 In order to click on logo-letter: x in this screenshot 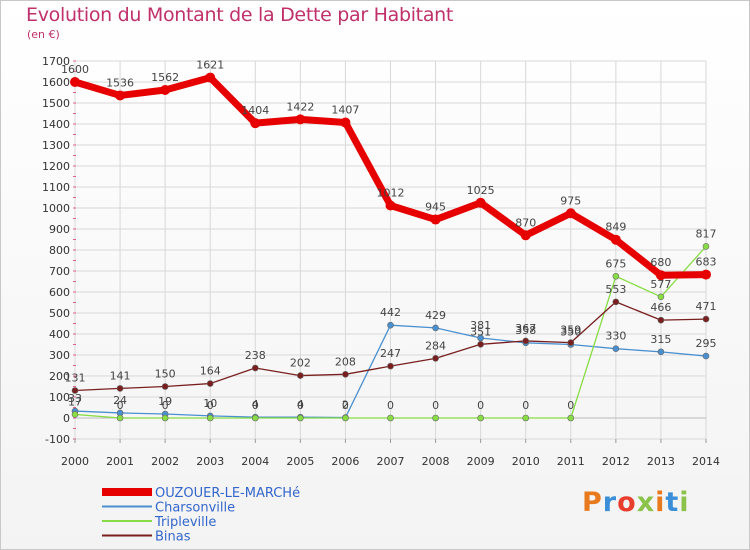, I will do `click(646, 502)`.